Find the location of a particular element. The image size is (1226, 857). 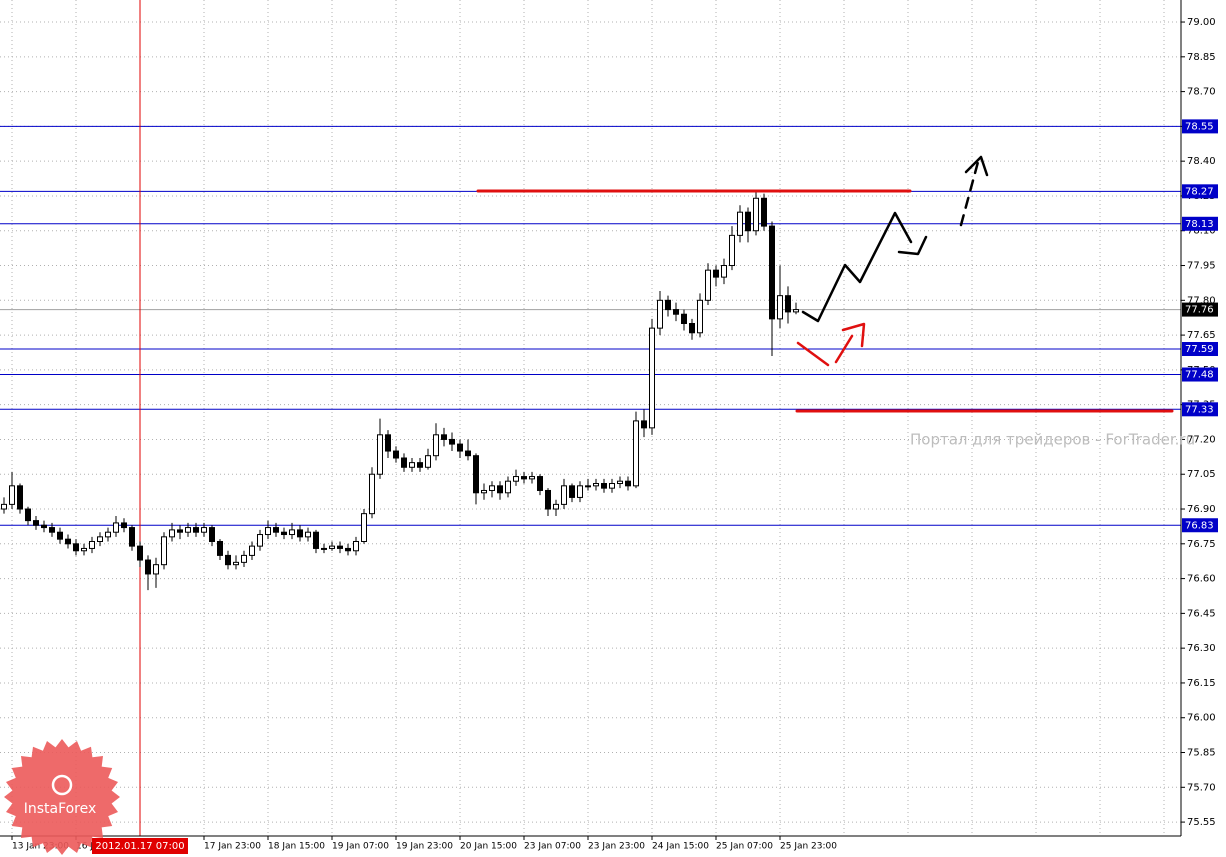

y-tick-label: 77.95 is located at coordinates (1201, 266).